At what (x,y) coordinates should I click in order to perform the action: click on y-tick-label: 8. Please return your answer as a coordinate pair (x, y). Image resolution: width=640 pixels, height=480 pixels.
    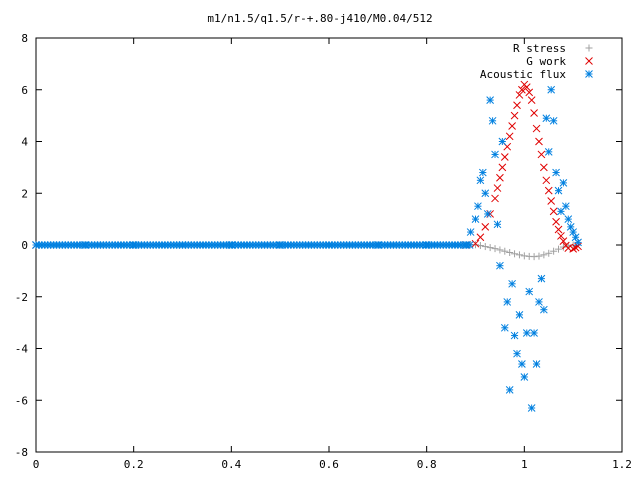
    Looking at the image, I should click on (24, 38).